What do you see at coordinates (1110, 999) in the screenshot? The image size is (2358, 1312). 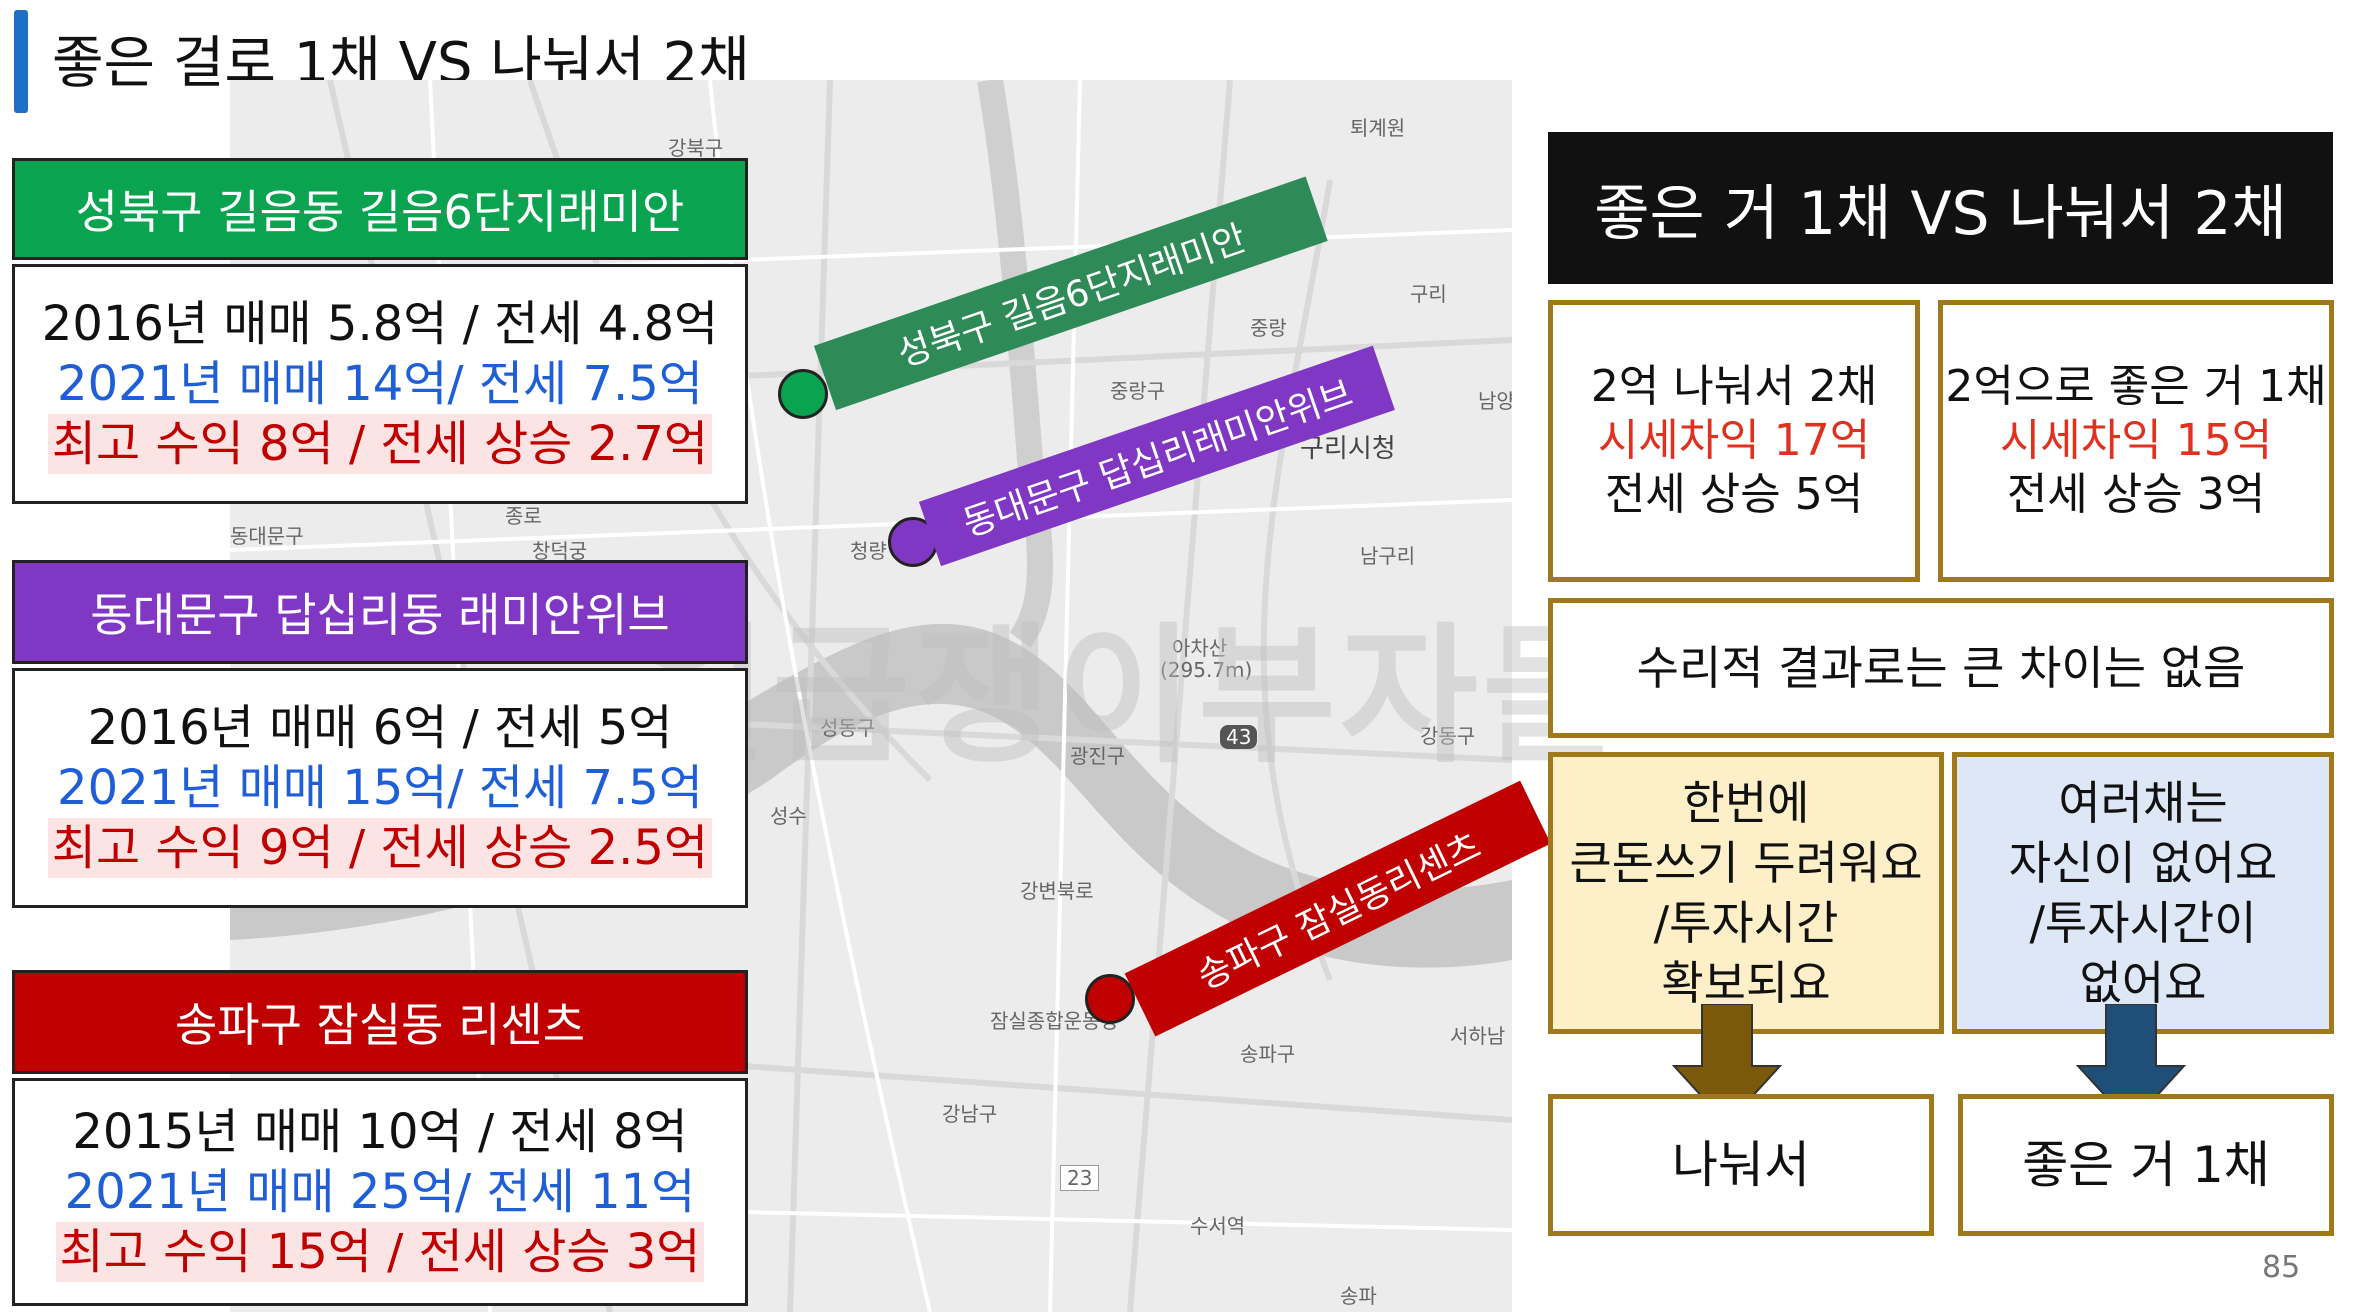 I see `map-marker-jamsil` at bounding box center [1110, 999].